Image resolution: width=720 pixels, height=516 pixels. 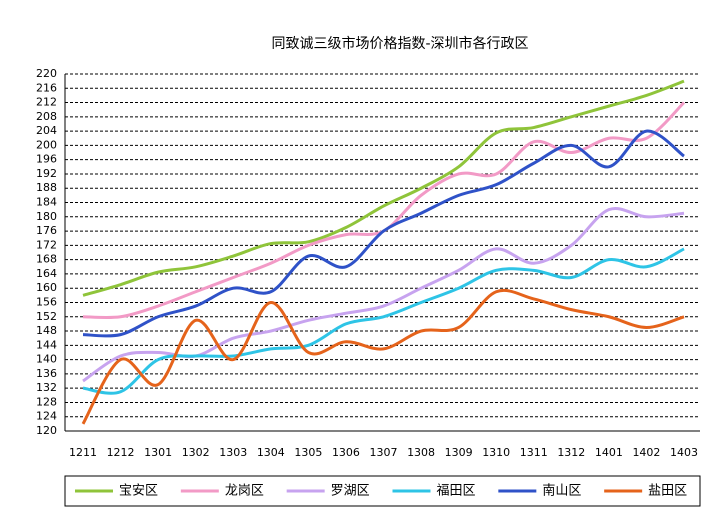 What do you see at coordinates (534, 452) in the screenshot?
I see `x-tick-label: 1311` at bounding box center [534, 452].